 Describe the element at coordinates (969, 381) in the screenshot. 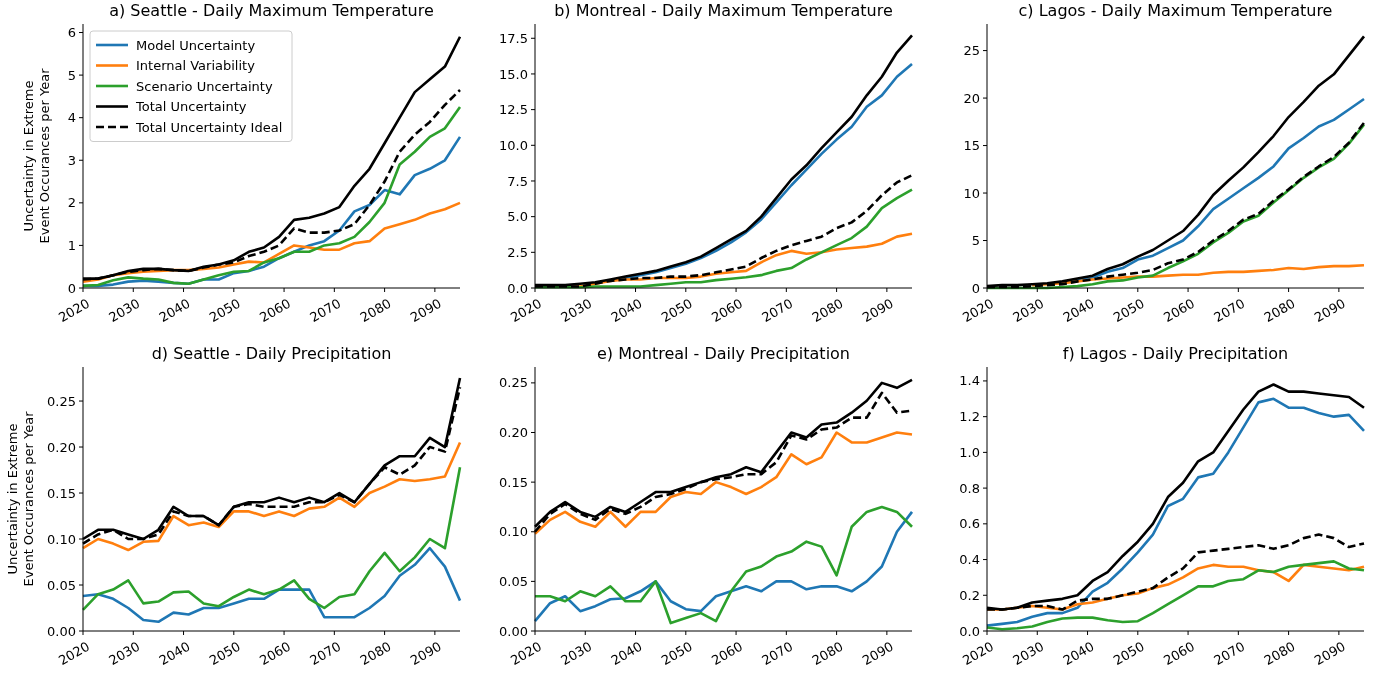

I see `y-tick-label: 1.4` at that location.